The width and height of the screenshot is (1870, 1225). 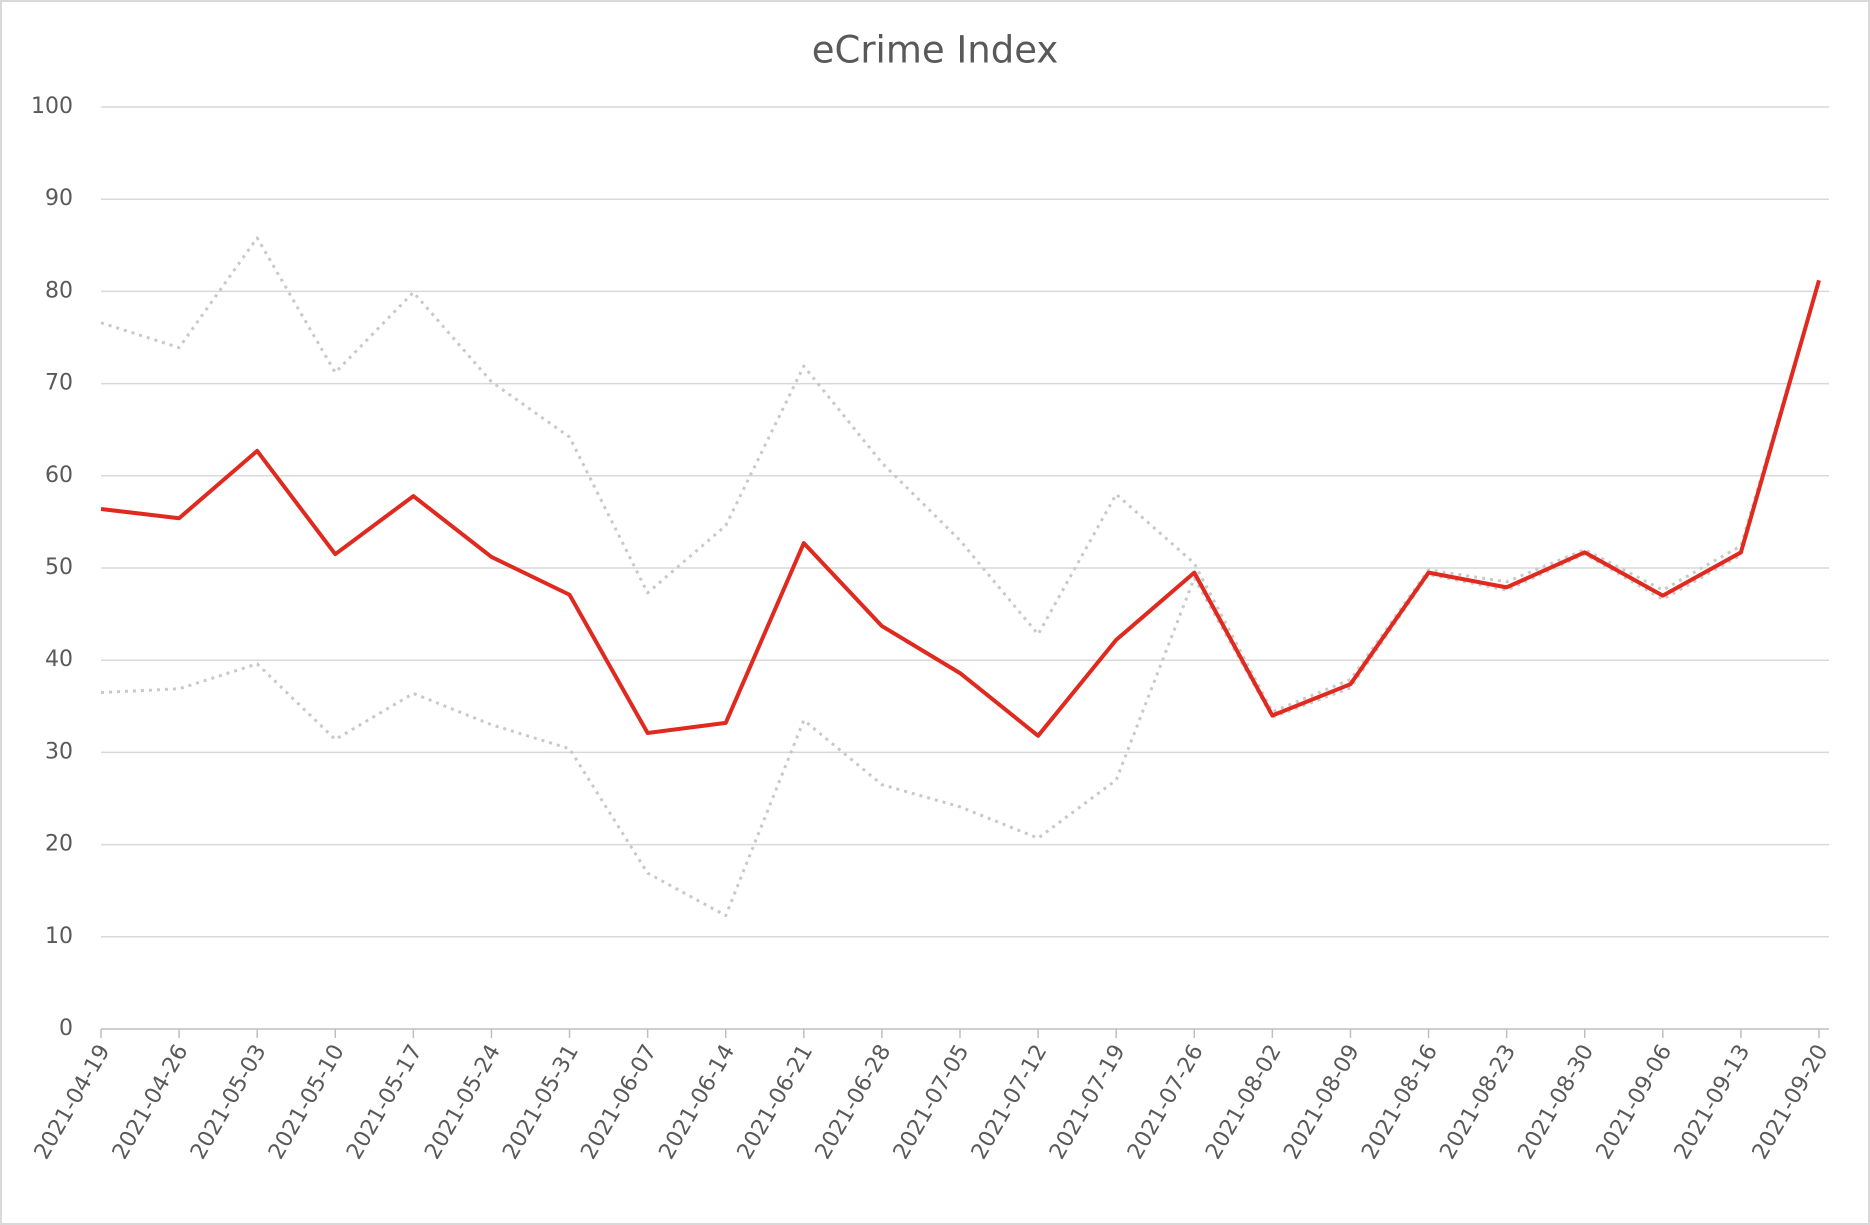 What do you see at coordinates (59, 475) in the screenshot?
I see `y-tick-label: 60` at bounding box center [59, 475].